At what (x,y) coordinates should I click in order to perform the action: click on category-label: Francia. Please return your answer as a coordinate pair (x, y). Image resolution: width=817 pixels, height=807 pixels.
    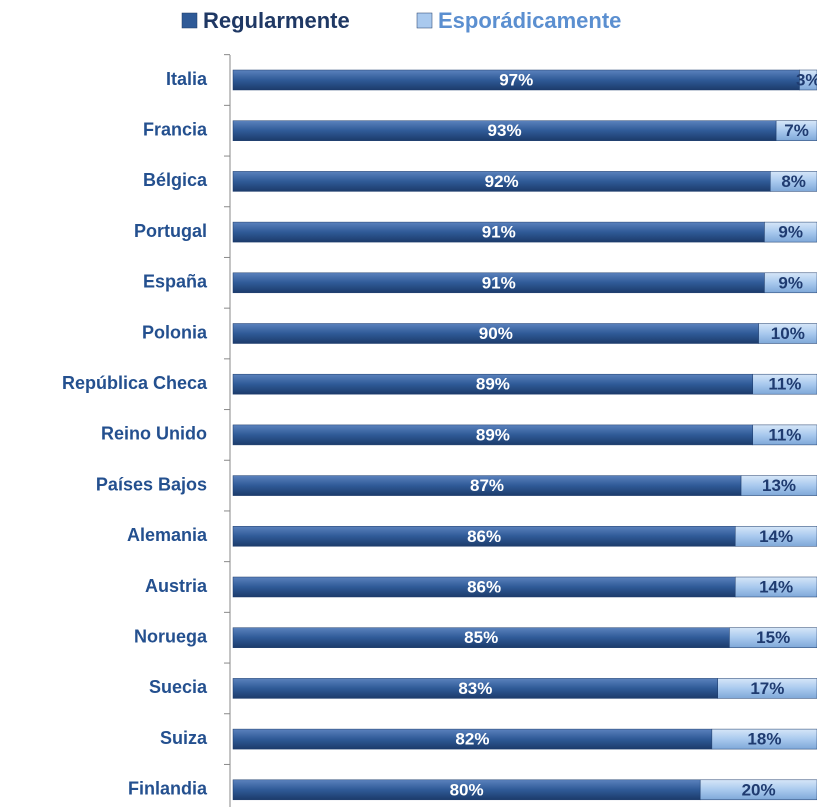
    Looking at the image, I should click on (175, 129).